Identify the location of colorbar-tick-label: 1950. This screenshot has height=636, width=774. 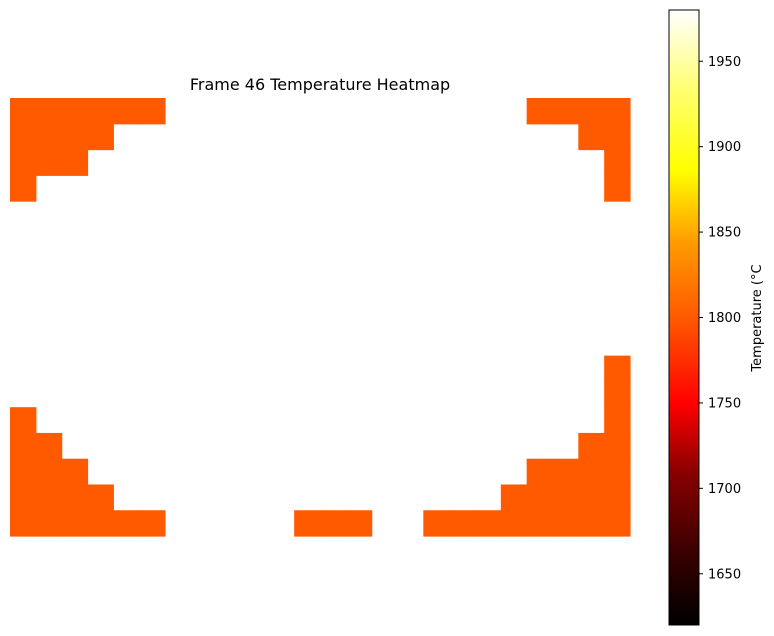
(724, 62).